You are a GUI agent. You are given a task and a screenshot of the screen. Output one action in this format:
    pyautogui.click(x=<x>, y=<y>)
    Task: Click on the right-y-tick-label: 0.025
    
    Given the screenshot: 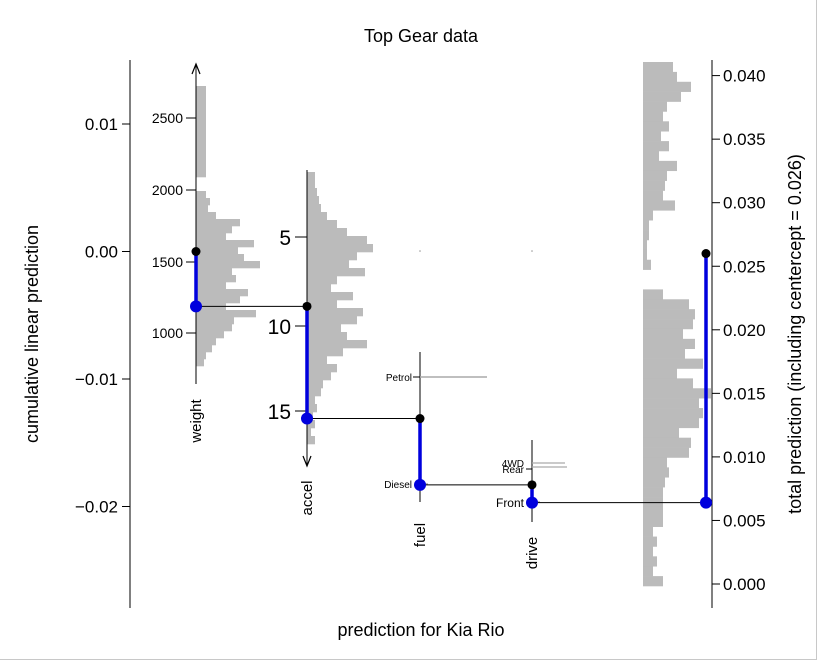 What is the action you would take?
    pyautogui.click(x=744, y=266)
    